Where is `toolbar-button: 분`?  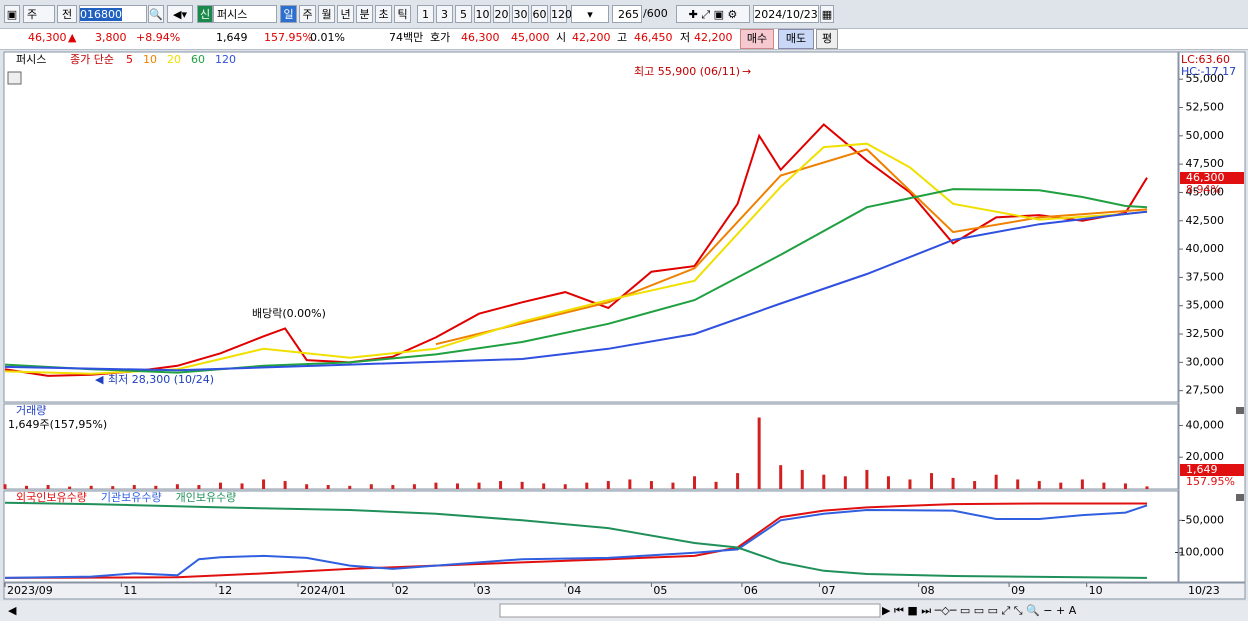 toolbar-button: 분 is located at coordinates (364, 14).